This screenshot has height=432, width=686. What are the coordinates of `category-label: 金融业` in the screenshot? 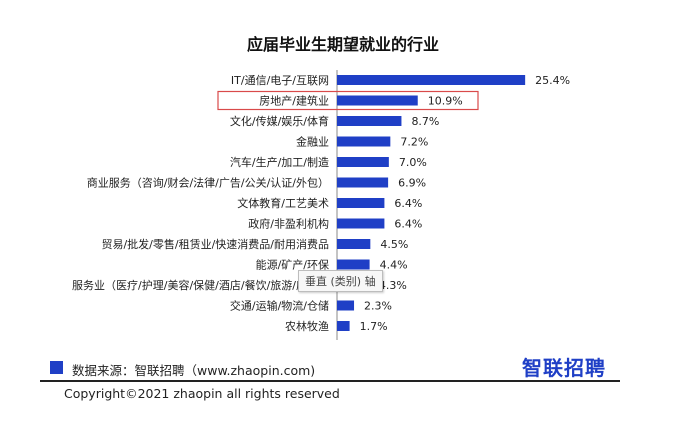 It's located at (312, 142).